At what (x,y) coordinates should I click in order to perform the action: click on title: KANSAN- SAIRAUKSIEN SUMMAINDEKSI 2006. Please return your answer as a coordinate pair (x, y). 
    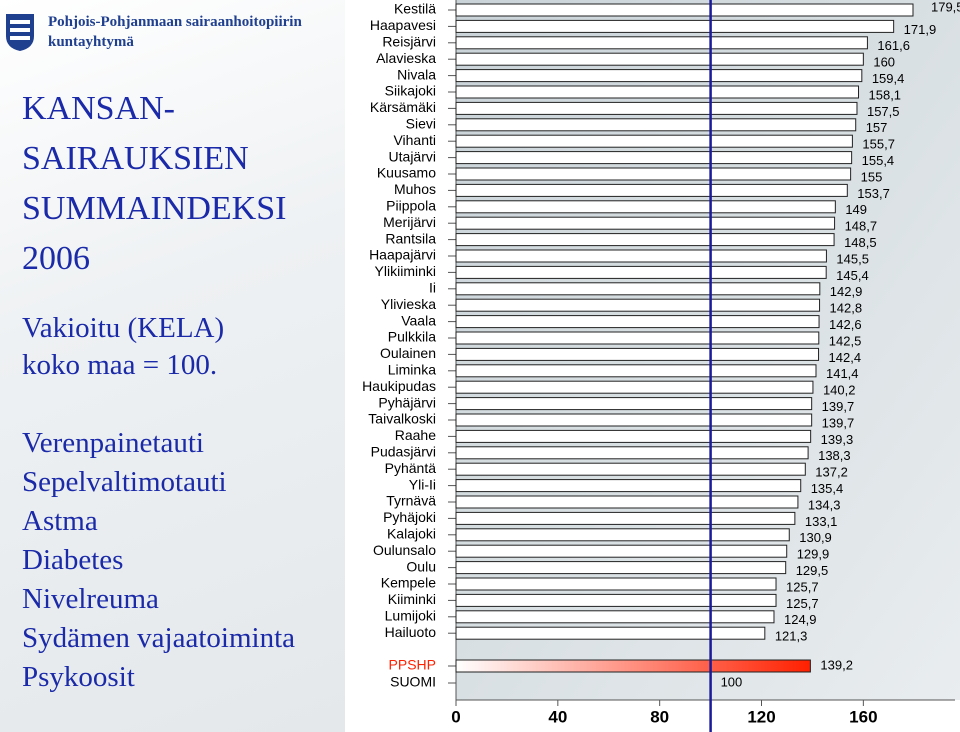
    Looking at the image, I should click on (154, 184).